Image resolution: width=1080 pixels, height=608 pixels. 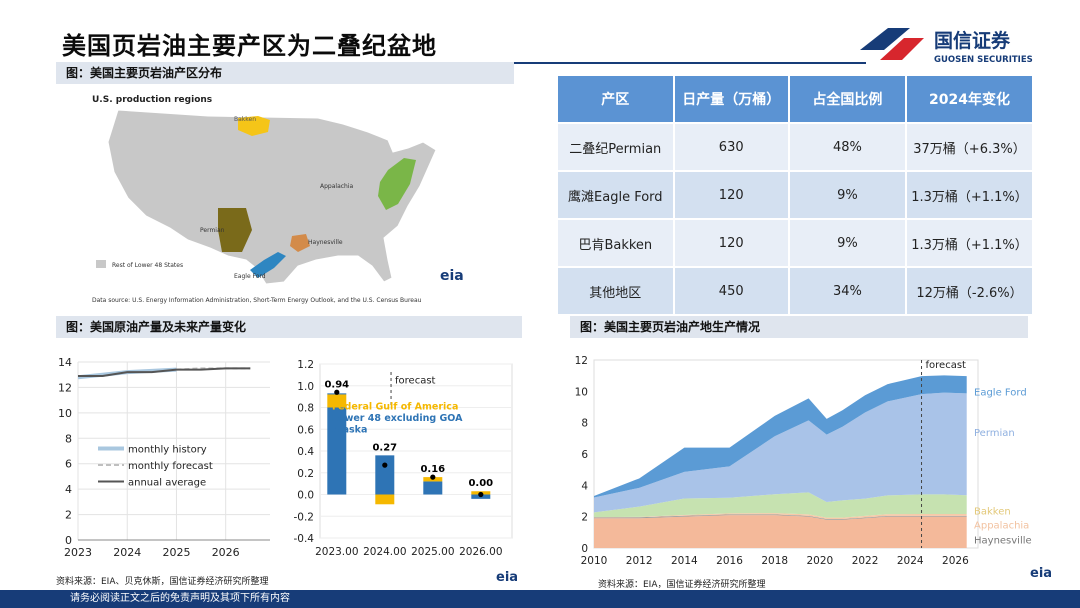 I want to click on y-tick-label: 0.2, so click(x=305, y=474).